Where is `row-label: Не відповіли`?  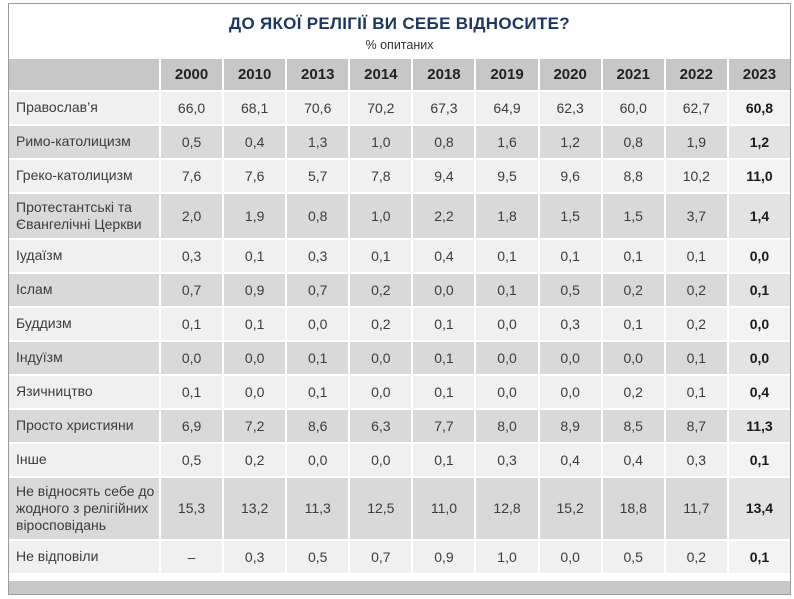
row-label: Не відповіли is located at coordinates (84, 556).